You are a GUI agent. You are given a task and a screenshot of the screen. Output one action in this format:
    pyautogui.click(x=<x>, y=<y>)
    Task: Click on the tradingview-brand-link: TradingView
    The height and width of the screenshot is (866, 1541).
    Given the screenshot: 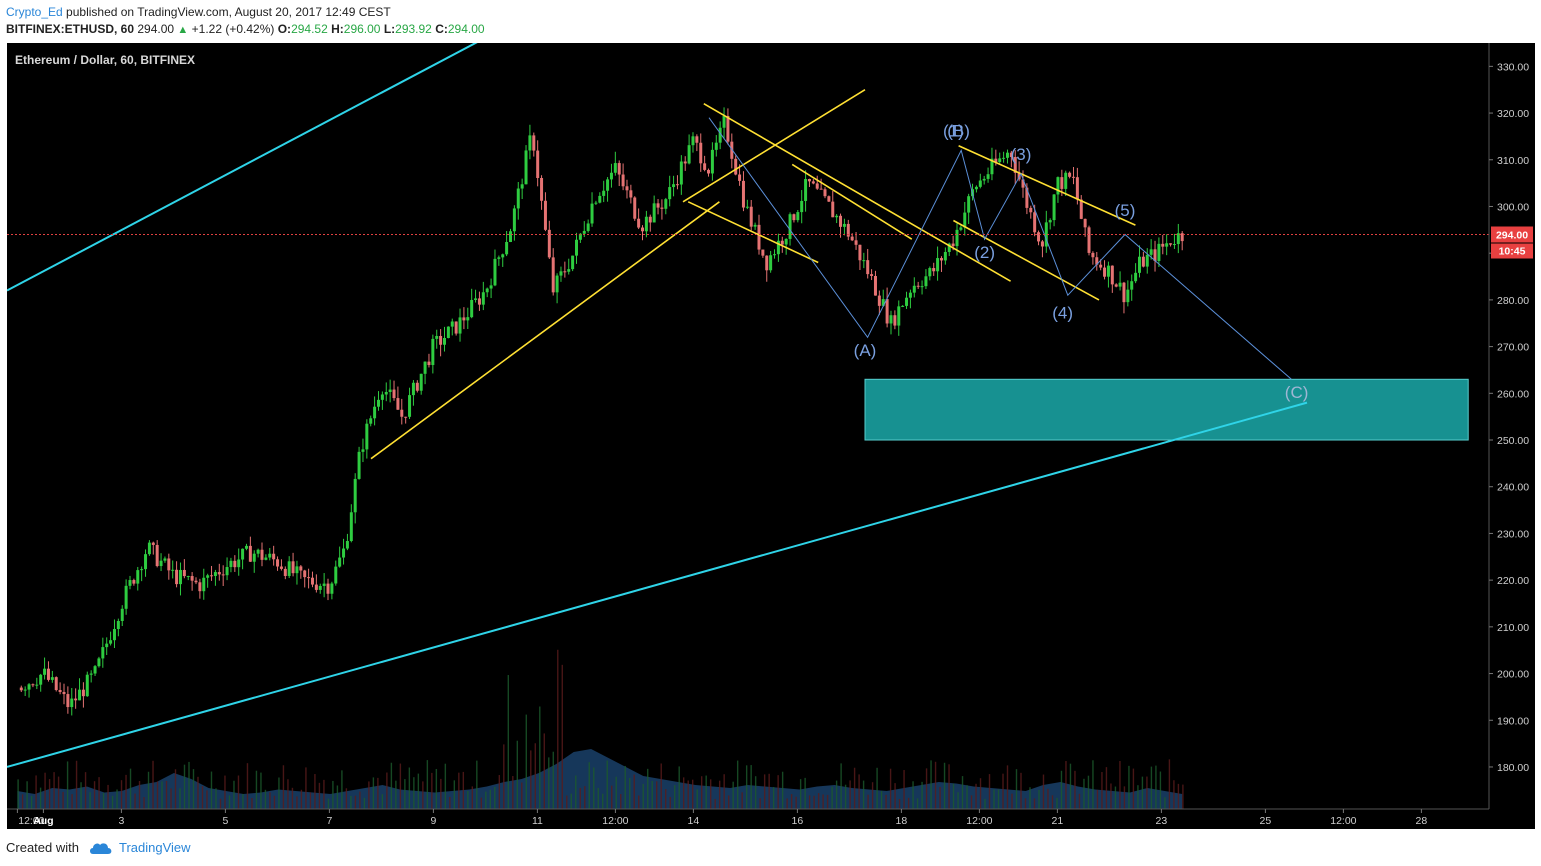 What is the action you would take?
    pyautogui.click(x=154, y=847)
    